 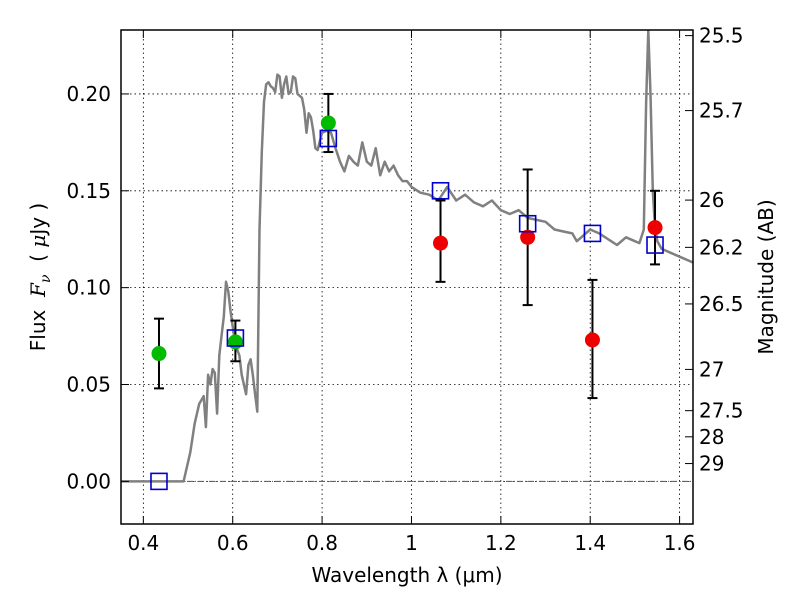 What do you see at coordinates (88, 481) in the screenshot?
I see `y-tick-label: 0.00` at bounding box center [88, 481].